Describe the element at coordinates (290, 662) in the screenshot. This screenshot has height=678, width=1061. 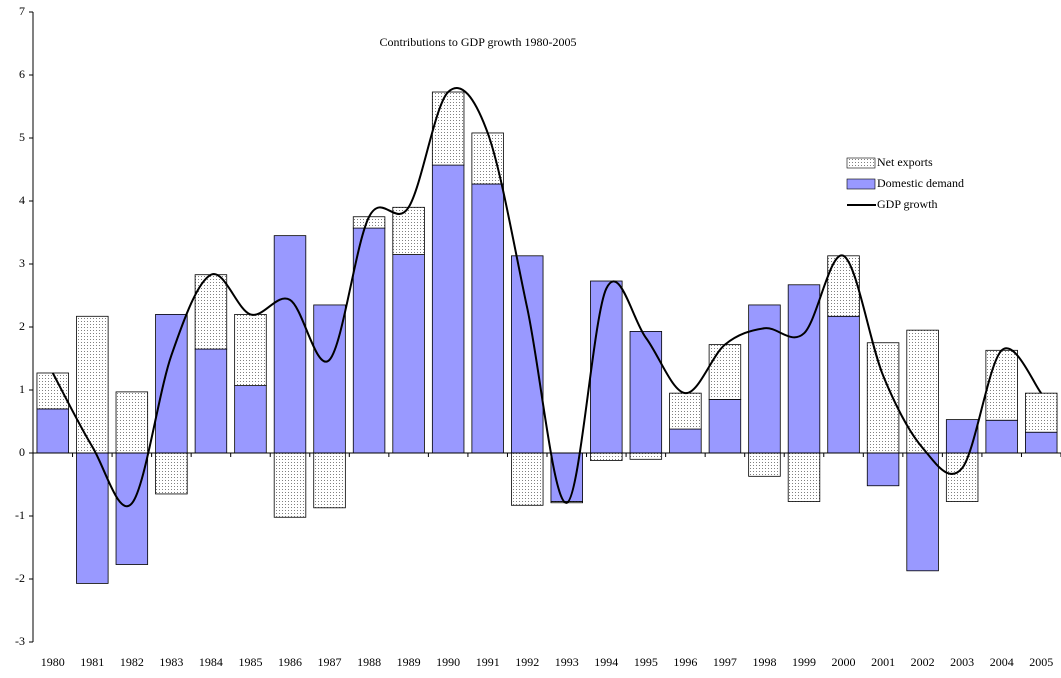
I see `x-tick-label: 1986` at that location.